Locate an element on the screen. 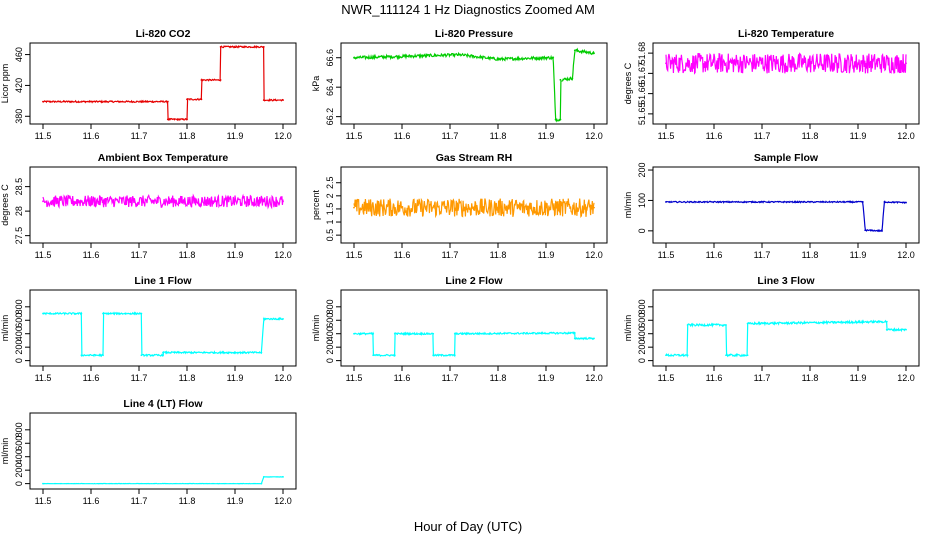 This screenshot has width=936, height=540. figure-x-label: Hour of Day (UTC) is located at coordinates (468, 526).